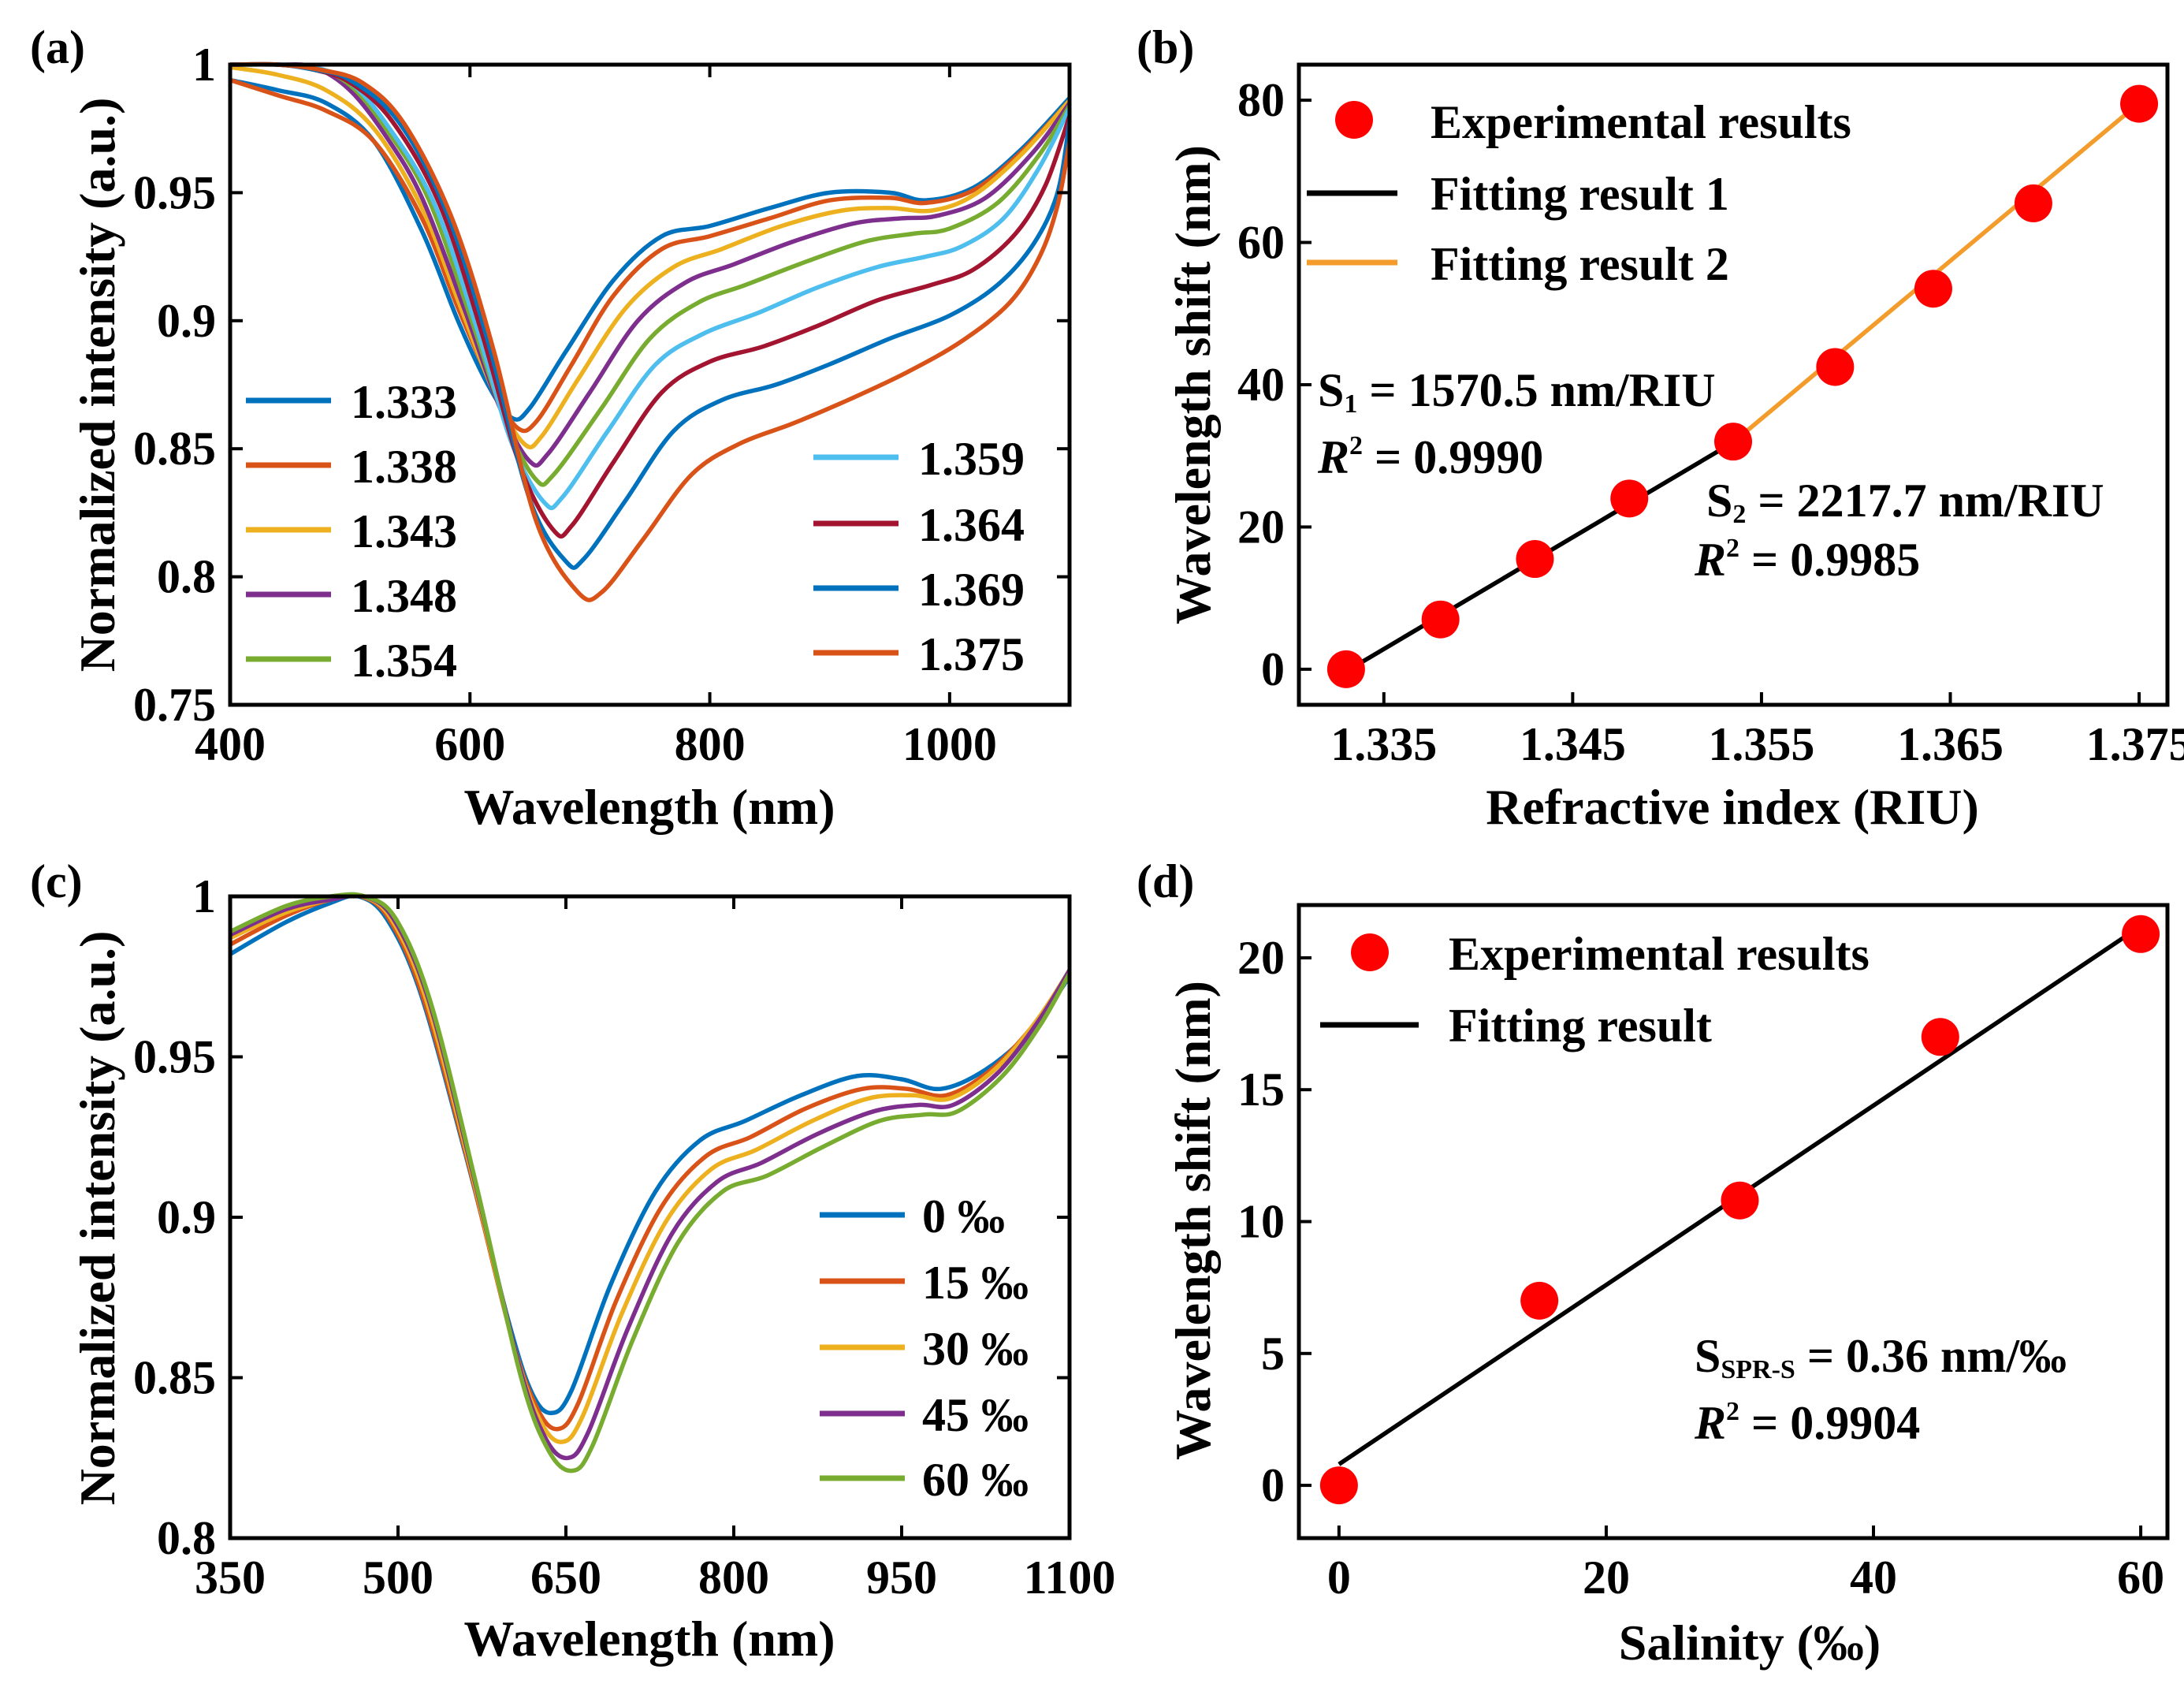 This screenshot has width=2184, height=1695. What do you see at coordinates (204, 65) in the screenshot?
I see `y-tick-label: 1` at bounding box center [204, 65].